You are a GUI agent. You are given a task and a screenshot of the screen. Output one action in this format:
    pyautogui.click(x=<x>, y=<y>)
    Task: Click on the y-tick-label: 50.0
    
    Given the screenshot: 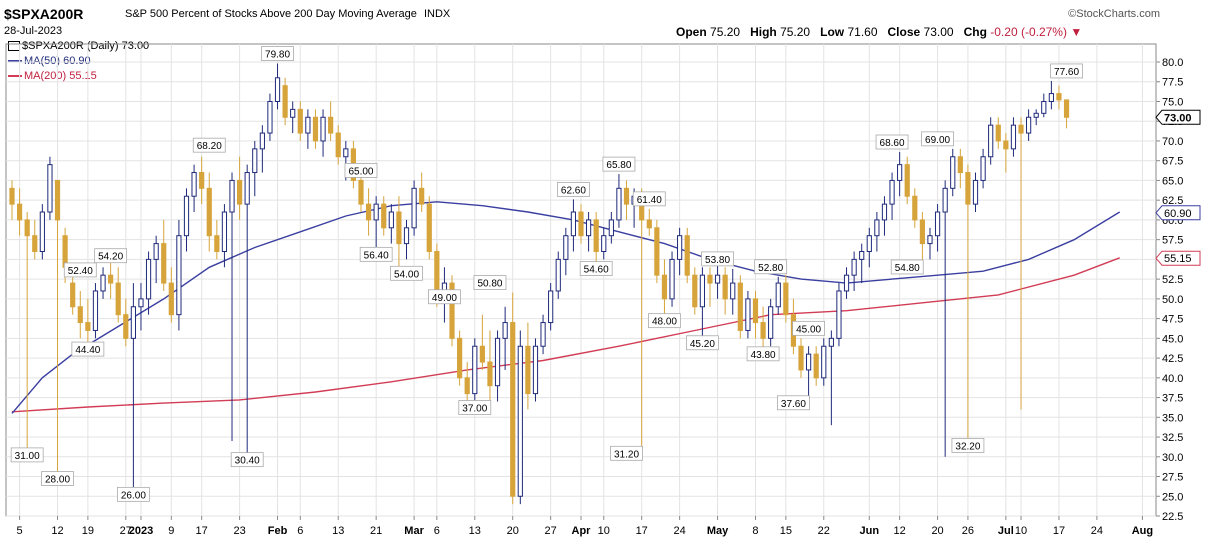 What is the action you would take?
    pyautogui.click(x=1172, y=300)
    